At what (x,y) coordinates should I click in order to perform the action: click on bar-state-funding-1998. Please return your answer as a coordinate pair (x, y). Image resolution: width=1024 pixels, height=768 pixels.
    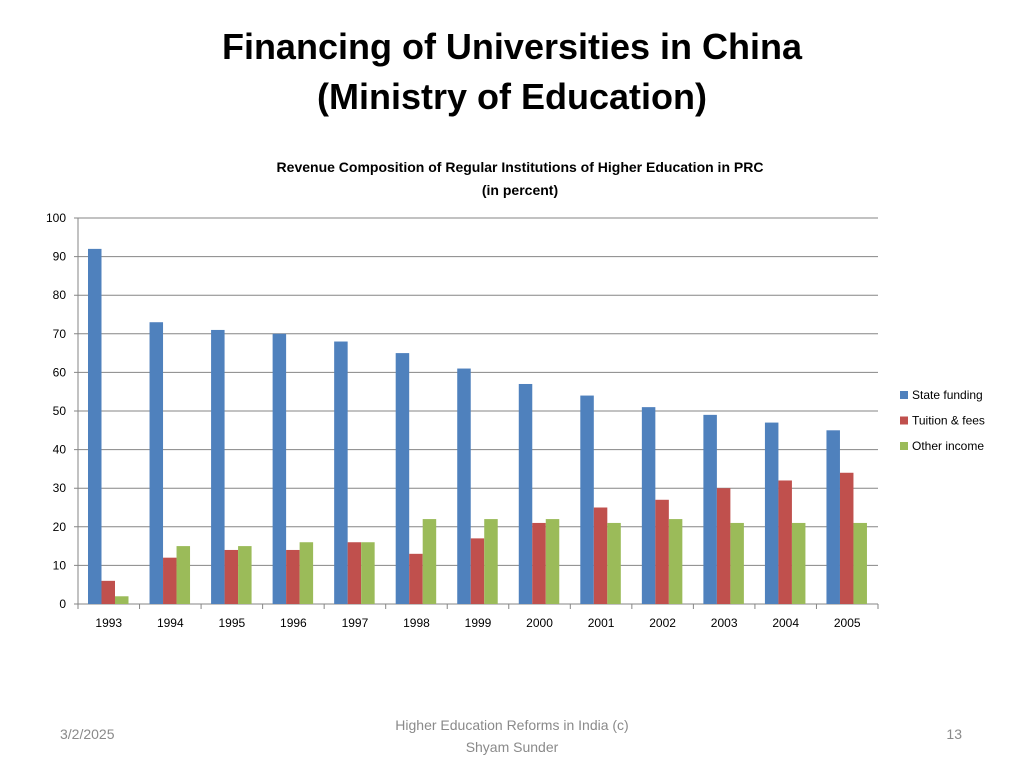
    Looking at the image, I should click on (402, 478).